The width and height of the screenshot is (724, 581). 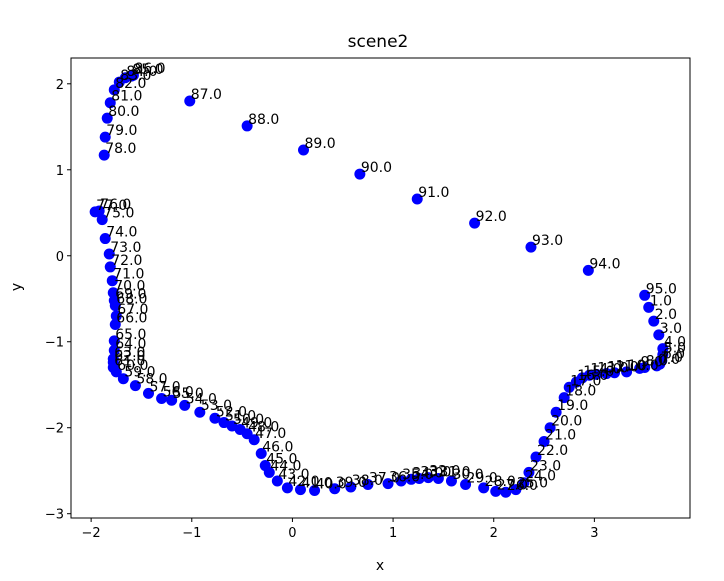 I want to click on point-label: 53.0, so click(x=216, y=406).